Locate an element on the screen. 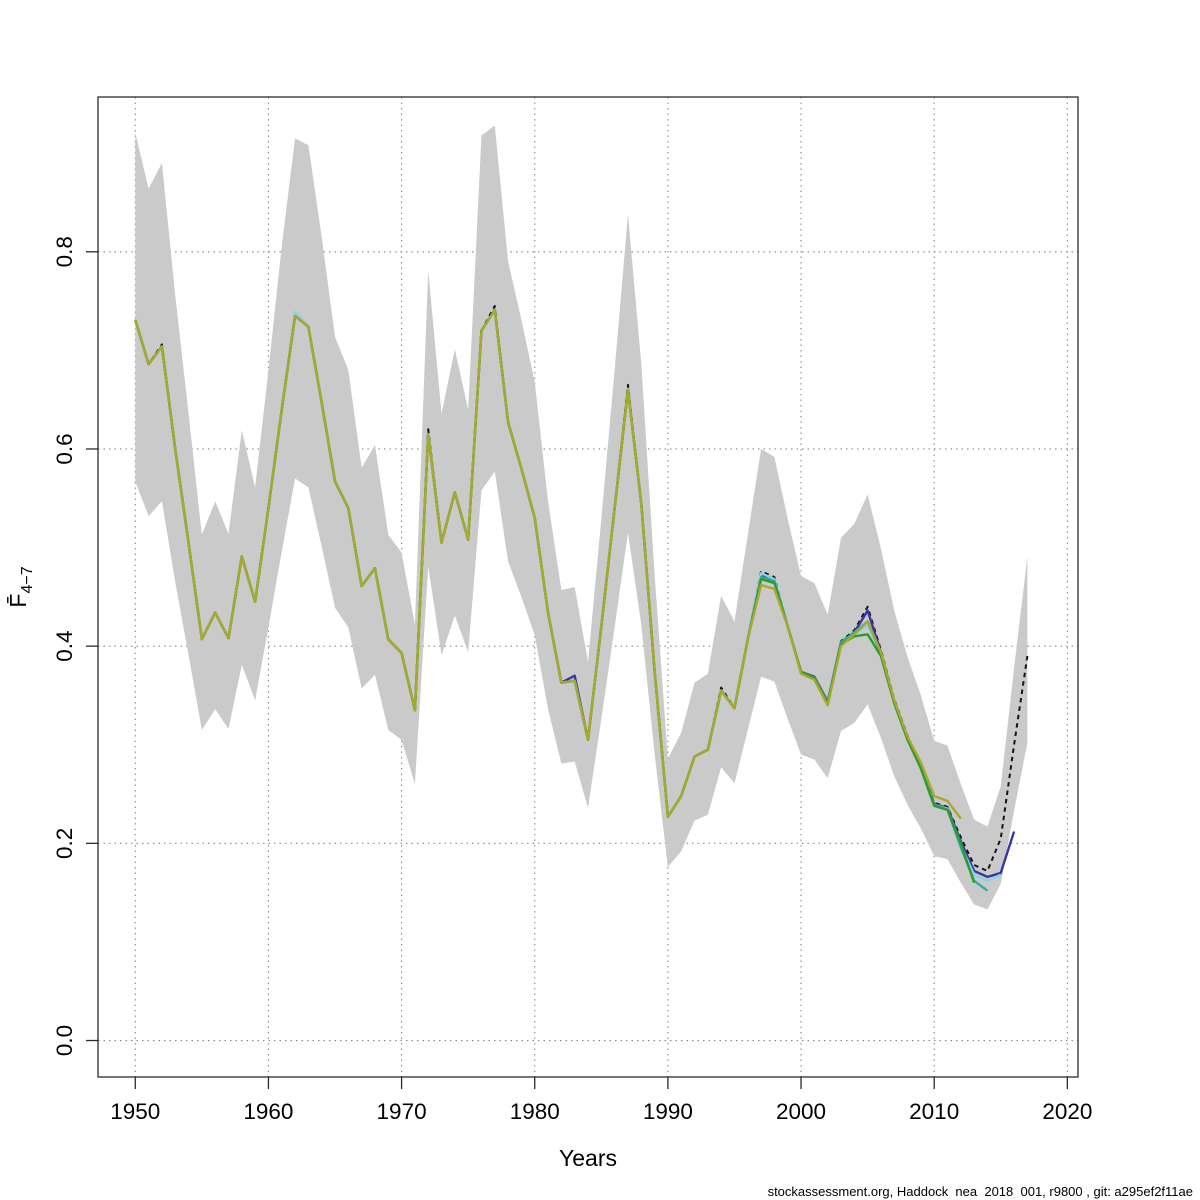 The height and width of the screenshot is (1200, 1200). y-tick-label: 0.6 is located at coordinates (64, 448).